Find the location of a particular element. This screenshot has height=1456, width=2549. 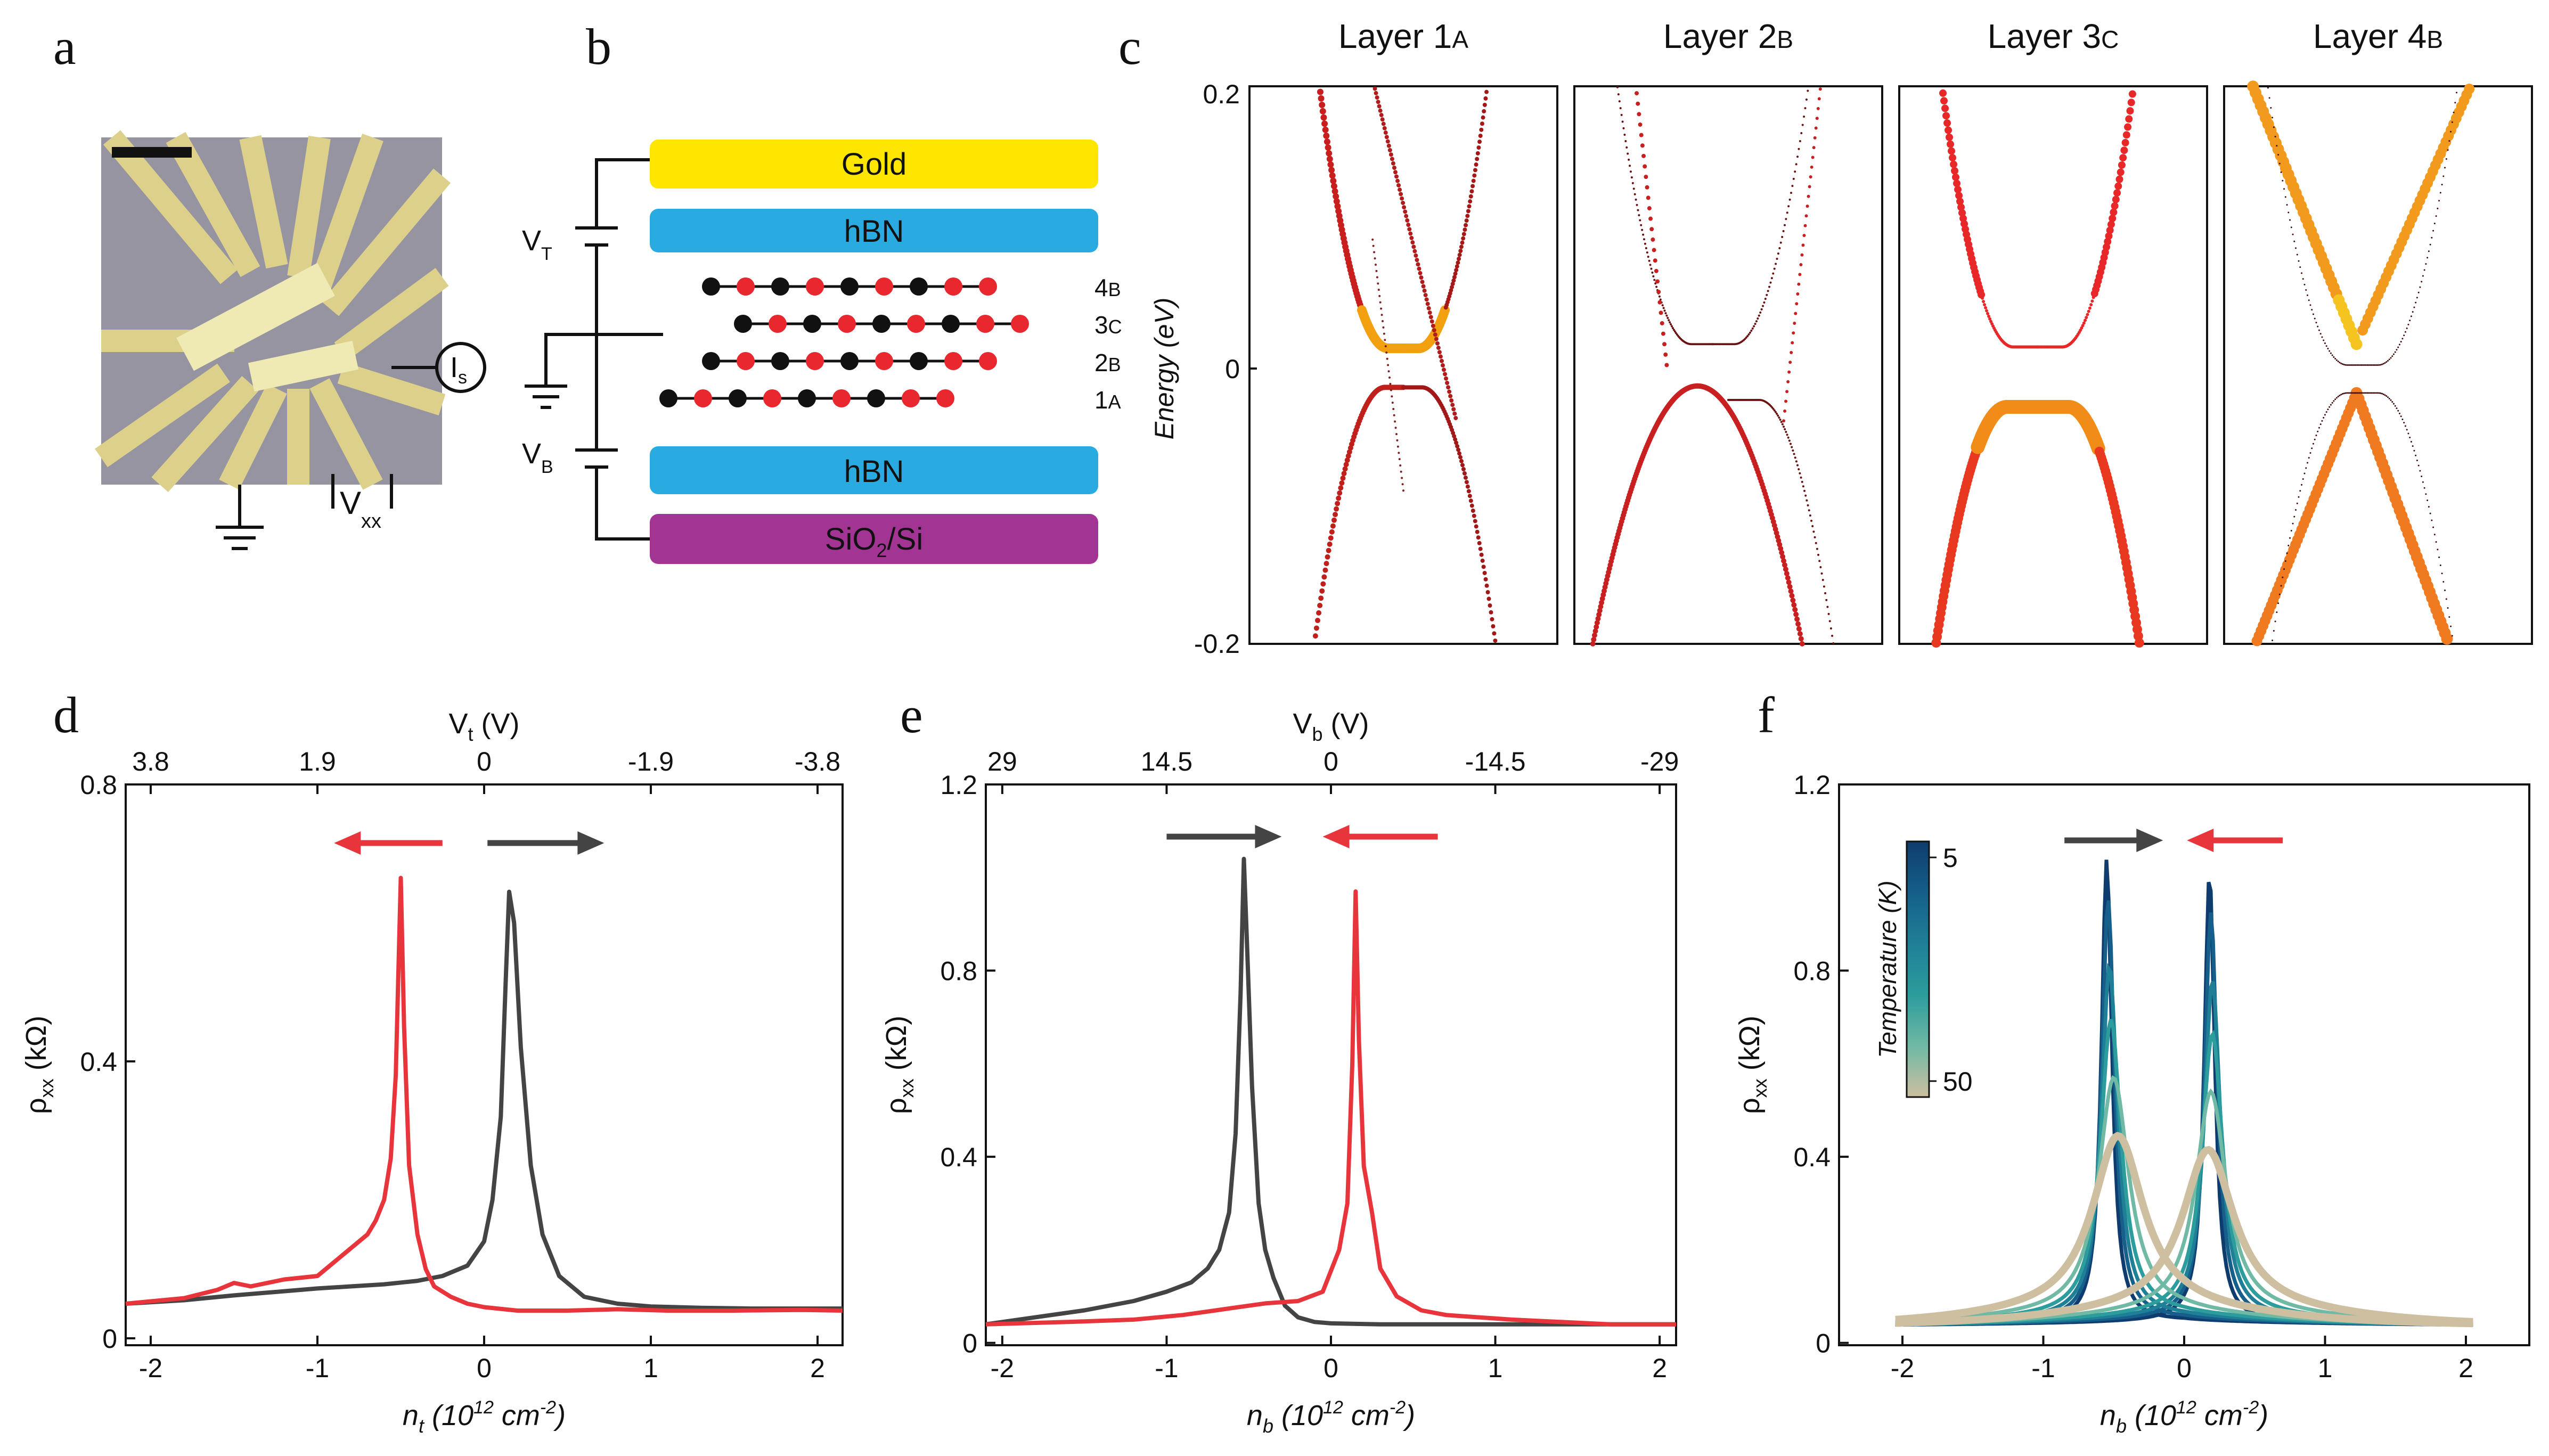

top-axis-label: Vb (V) is located at coordinates (1331, 726).